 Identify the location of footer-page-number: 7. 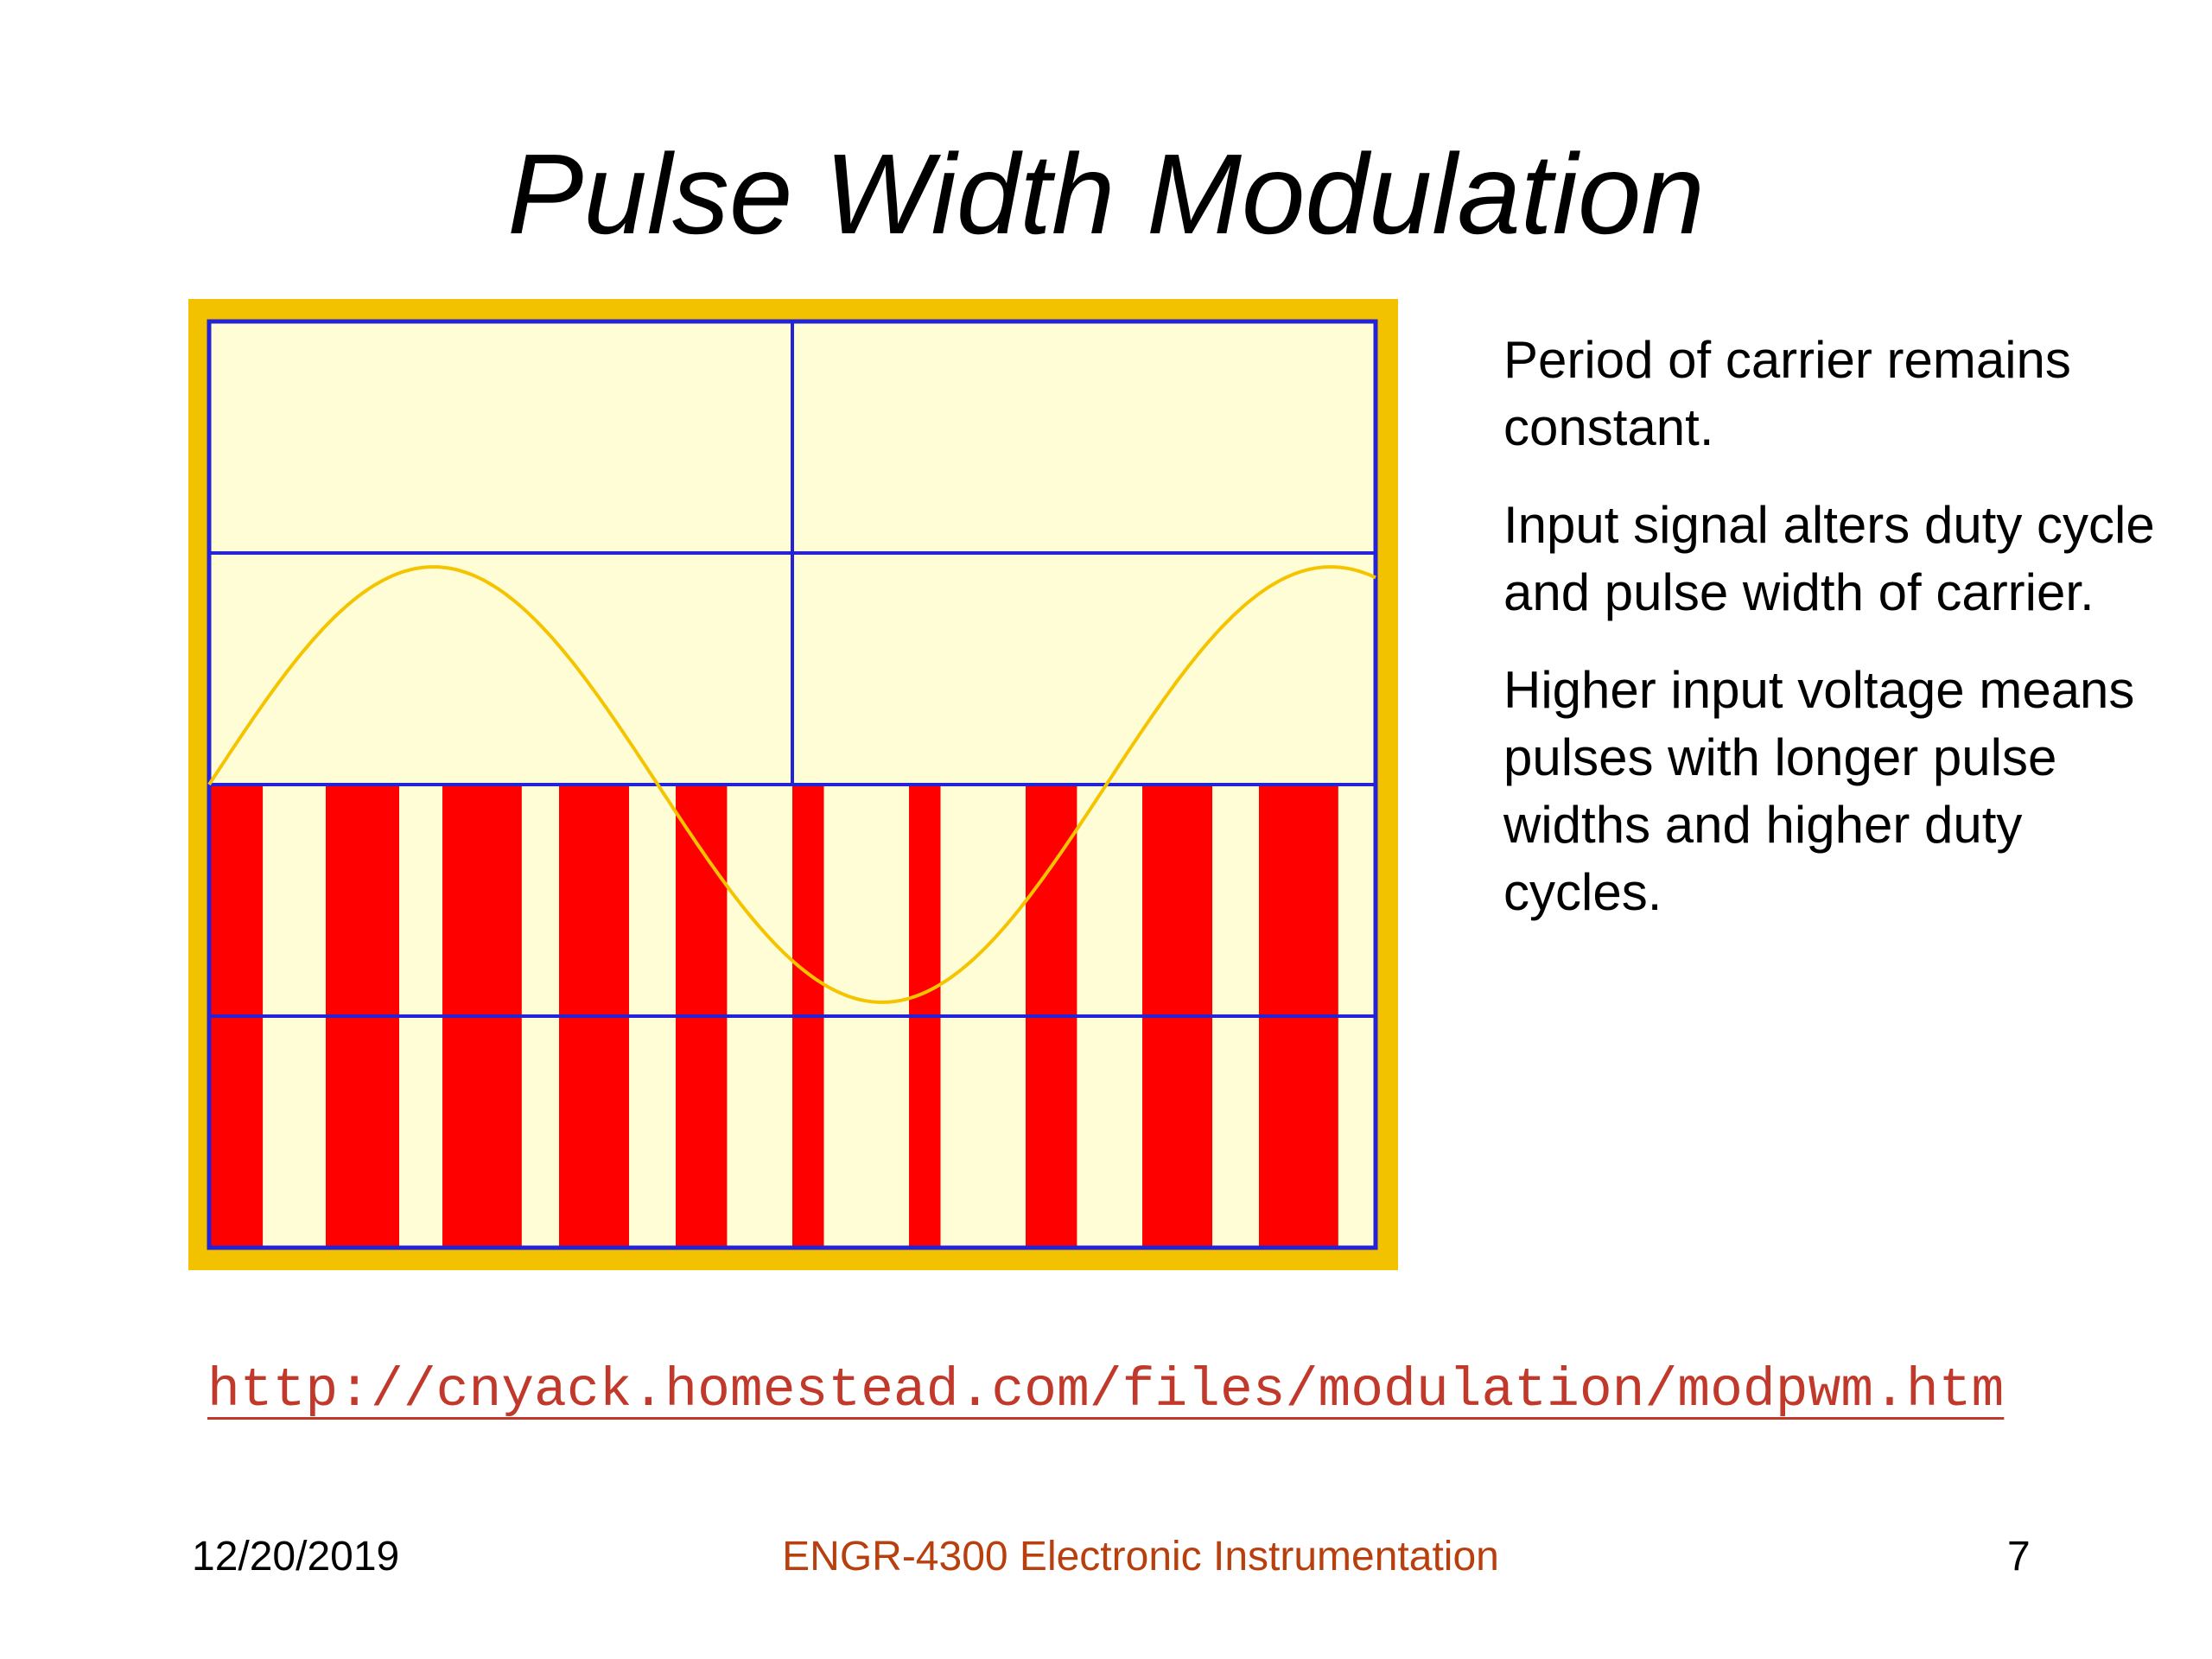
(2019, 1557).